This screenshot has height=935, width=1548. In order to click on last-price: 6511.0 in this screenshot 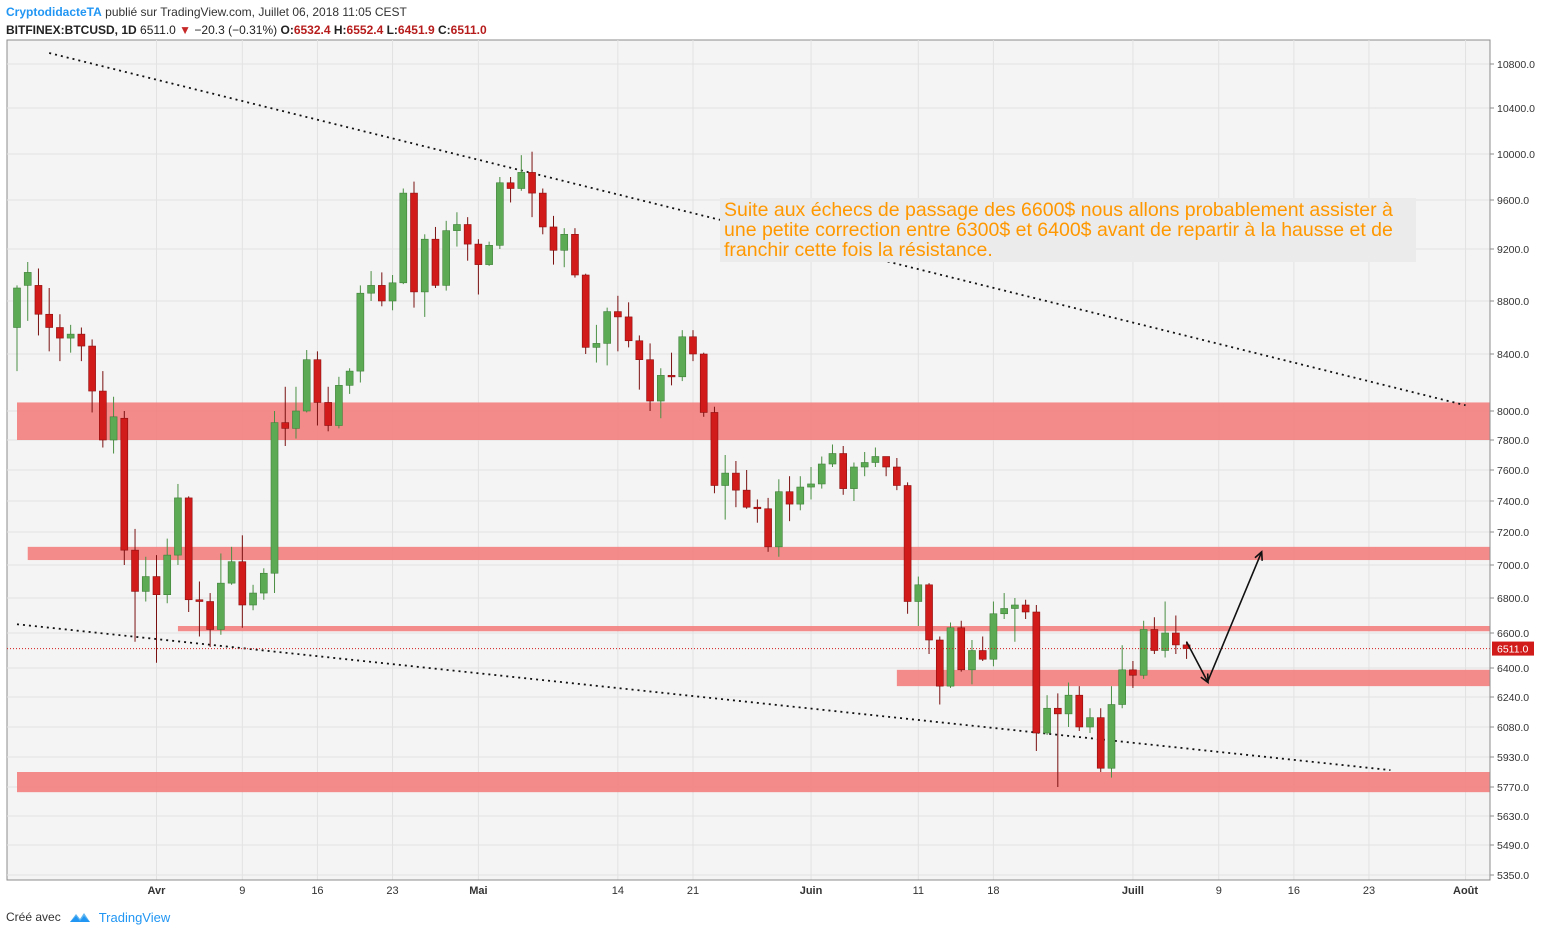, I will do `click(158, 30)`.